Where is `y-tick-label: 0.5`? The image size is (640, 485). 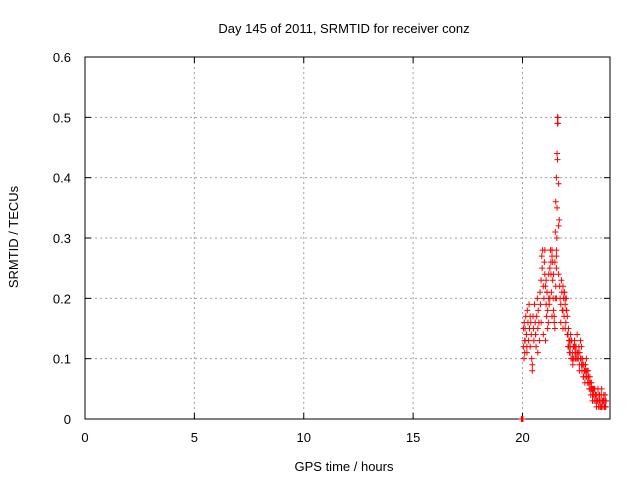 y-tick-label: 0.5 is located at coordinates (62, 117).